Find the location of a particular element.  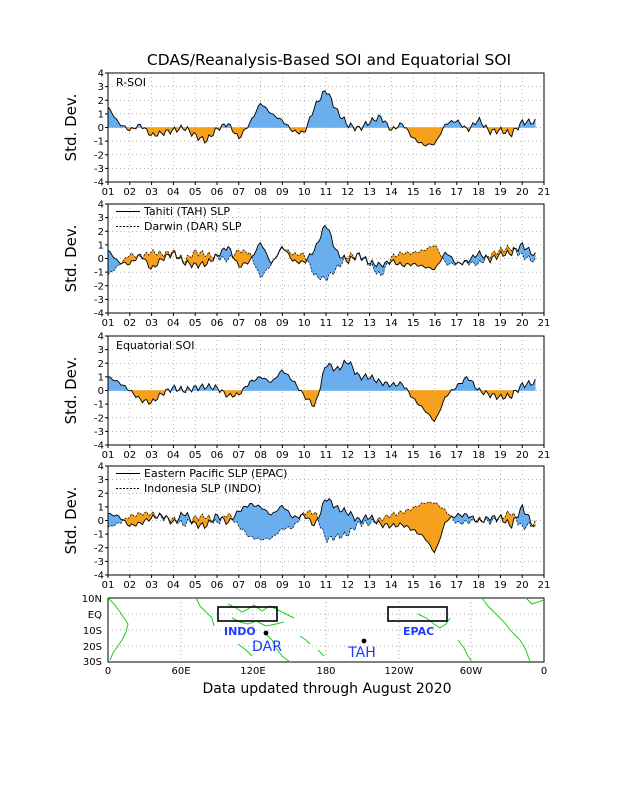

darwin-label: DAR is located at coordinates (267, 647).